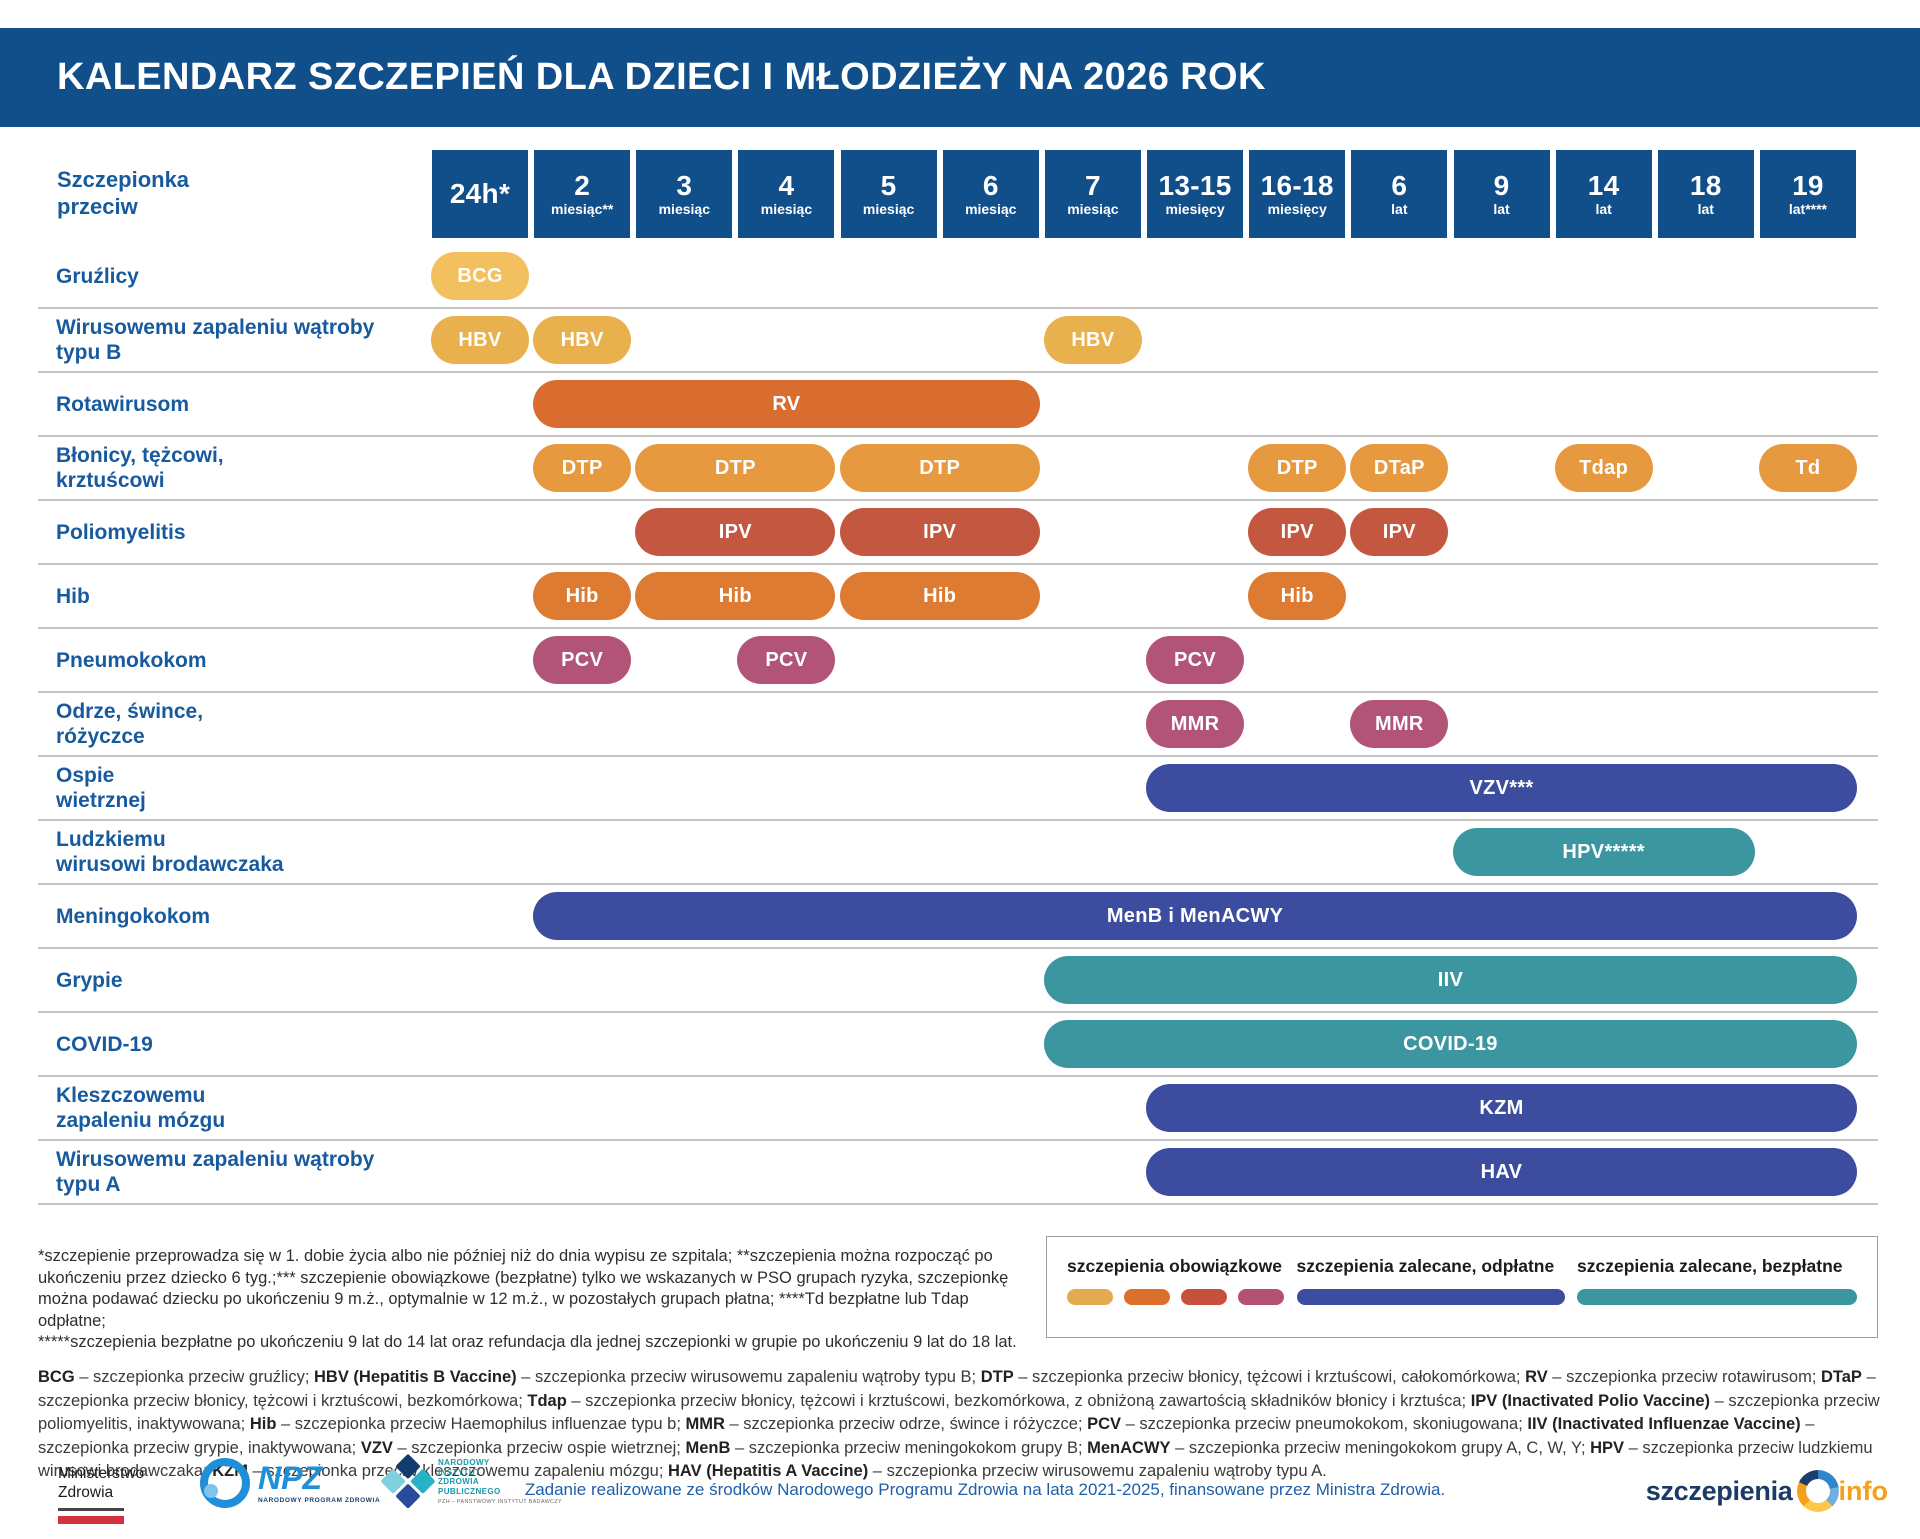 Image resolution: width=1920 pixels, height=1539 pixels. Describe the element at coordinates (408, 1482) in the screenshot. I see `nizp-icon` at that location.